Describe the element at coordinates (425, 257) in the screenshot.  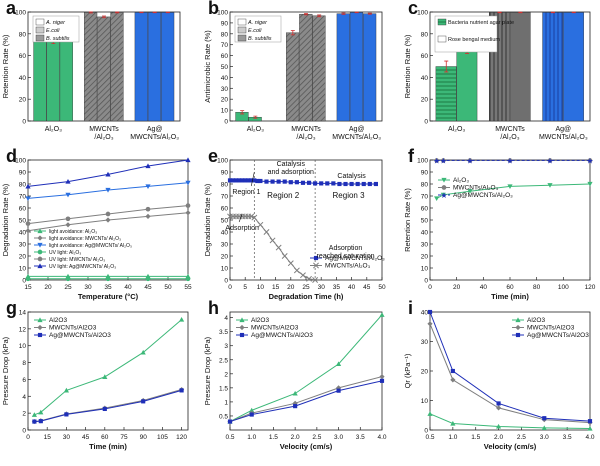
I see `y-tick-label: 20` at that location.